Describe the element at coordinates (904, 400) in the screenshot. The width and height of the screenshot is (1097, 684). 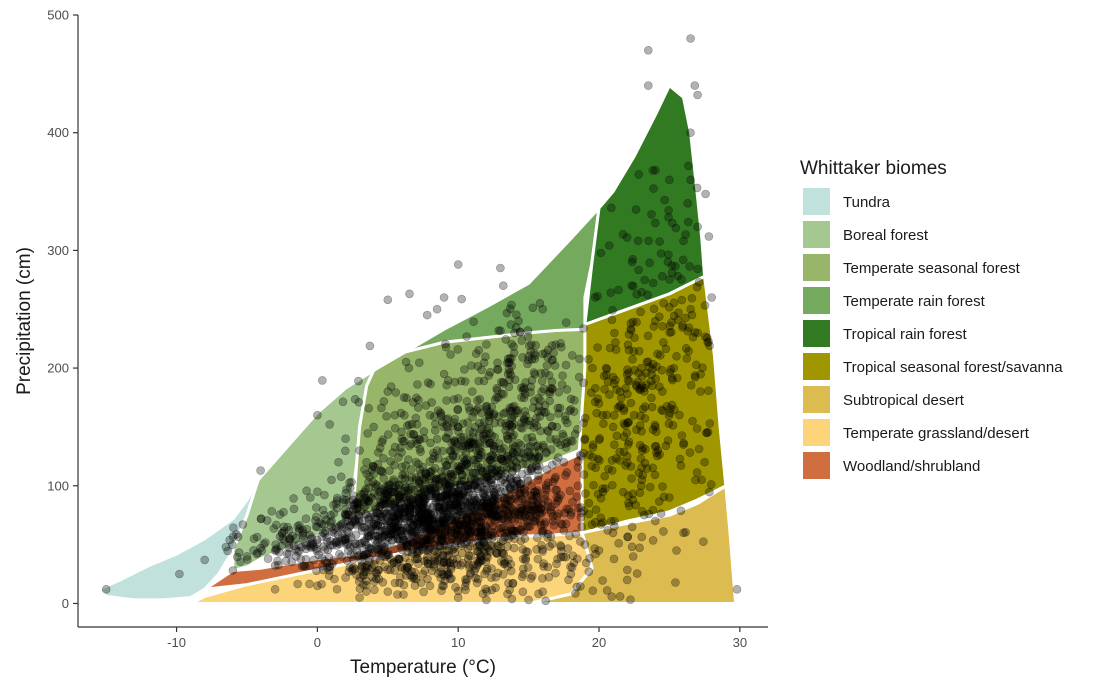
I see `legend-label: Subtropical desert` at that location.